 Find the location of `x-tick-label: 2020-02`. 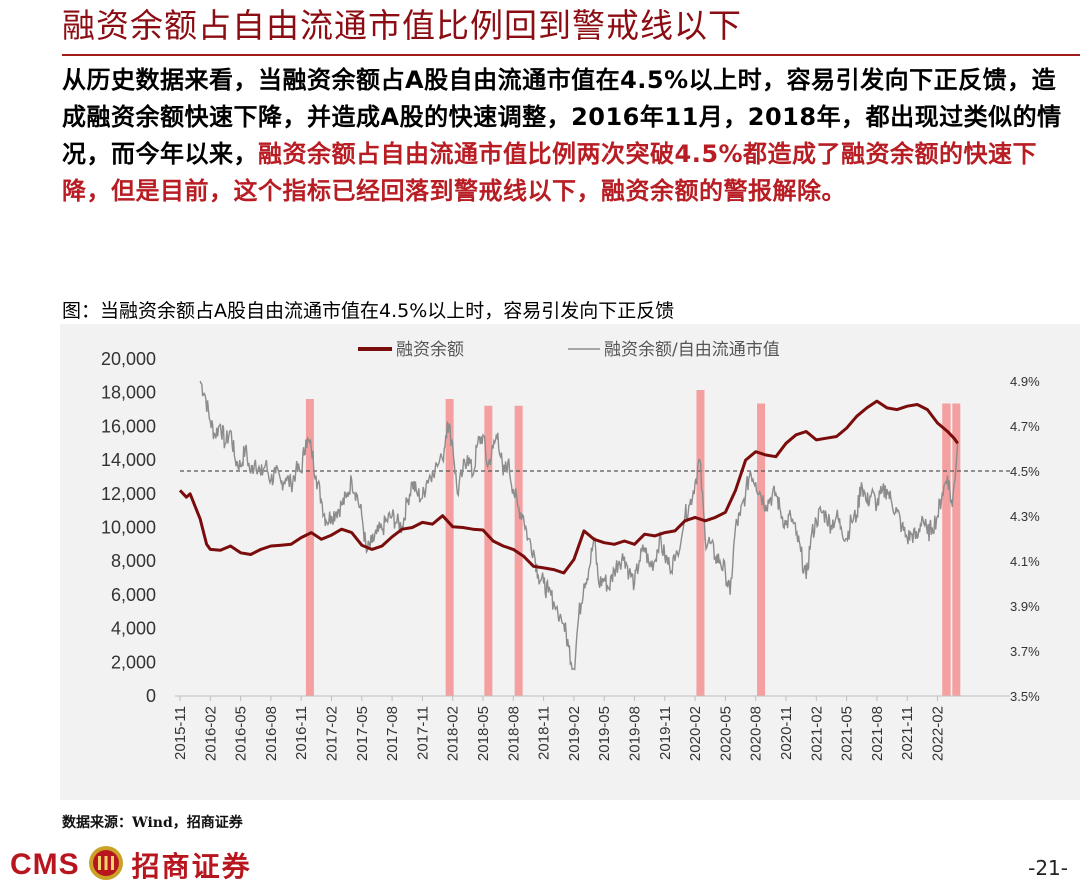

x-tick-label: 2020-02 is located at coordinates (695, 733).